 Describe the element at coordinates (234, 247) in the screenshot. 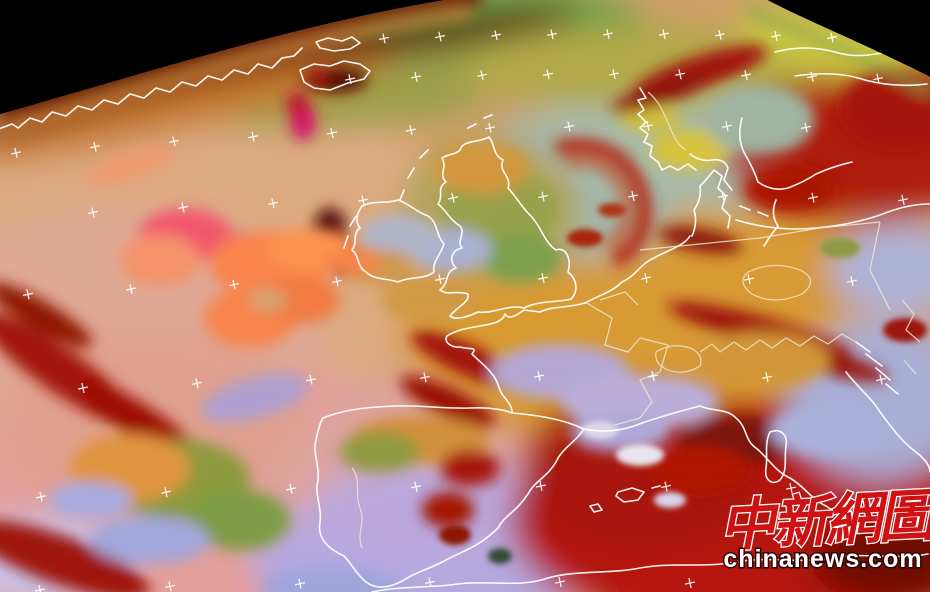

I see `ash-plume` at that location.